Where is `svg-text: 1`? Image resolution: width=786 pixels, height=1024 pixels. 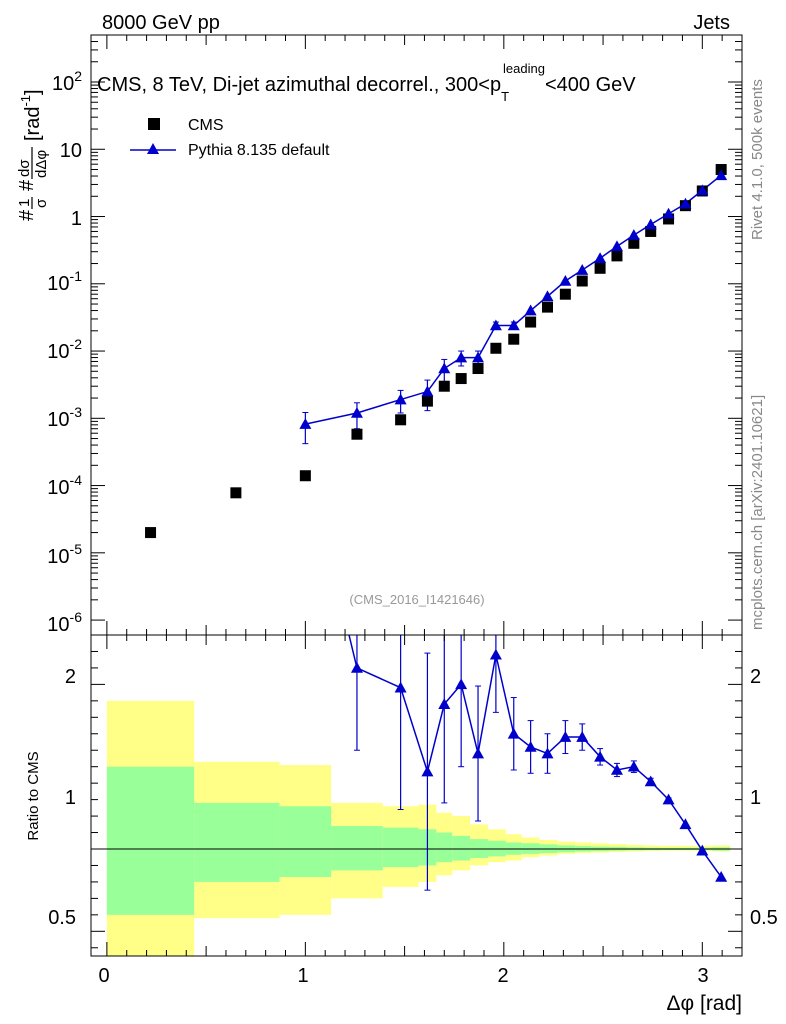 svg-text: 1 is located at coordinates (24, 203).